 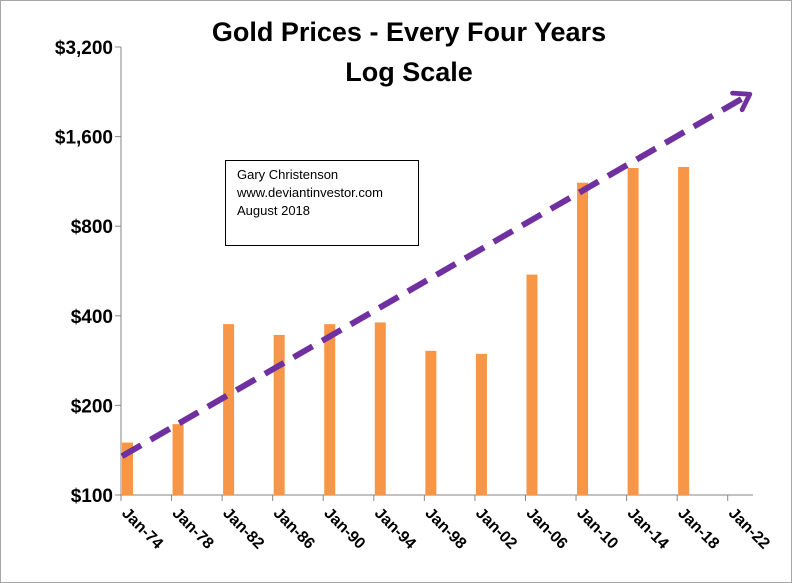 I want to click on x-tick-label: Jan-94, so click(x=395, y=529).